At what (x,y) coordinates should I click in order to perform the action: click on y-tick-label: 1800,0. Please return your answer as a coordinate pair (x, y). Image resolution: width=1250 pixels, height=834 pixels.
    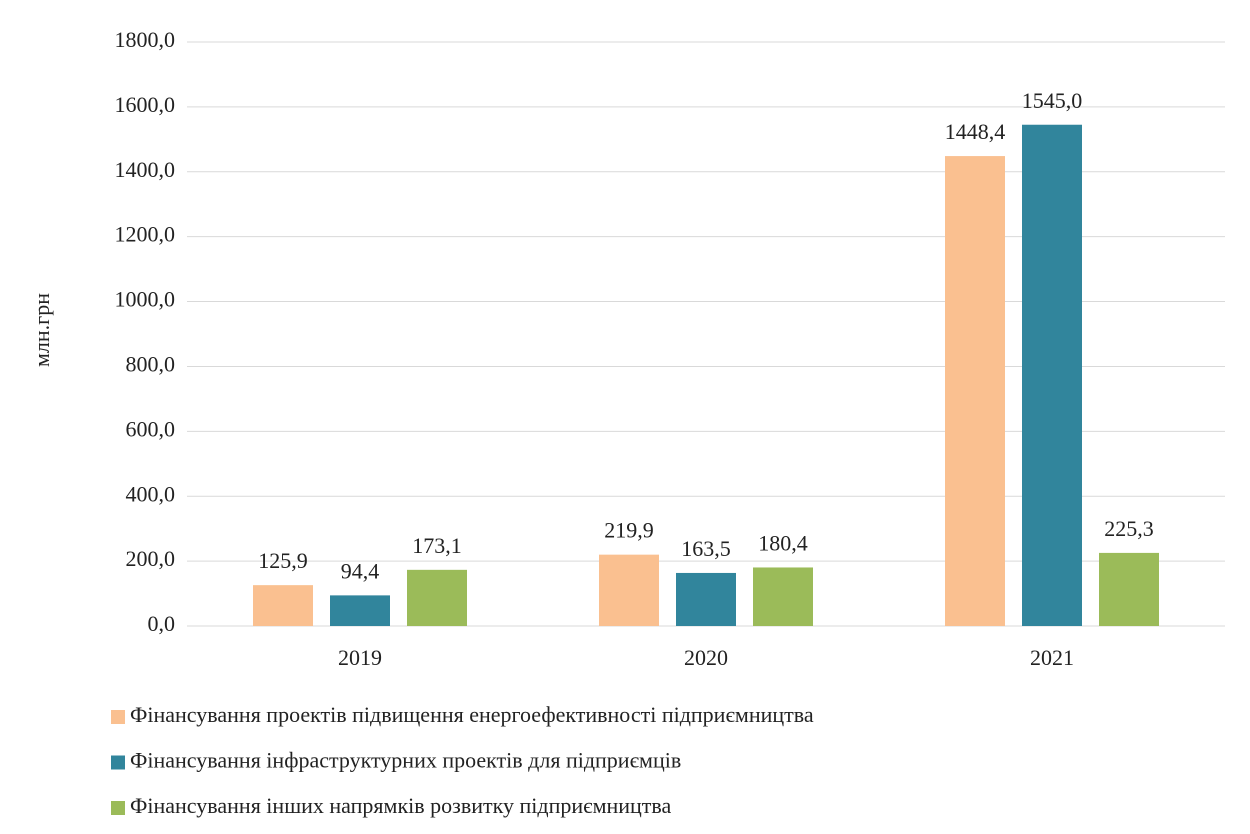
    Looking at the image, I should click on (145, 39).